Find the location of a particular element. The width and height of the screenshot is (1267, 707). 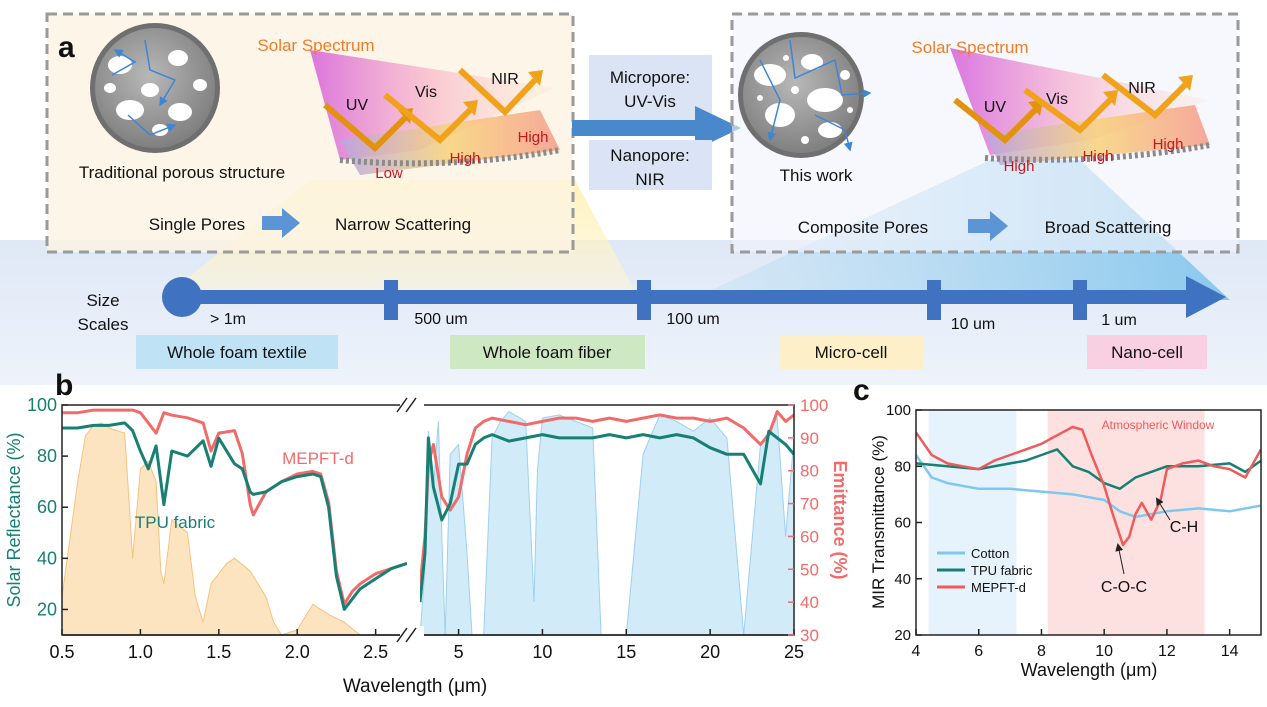

c-xtick-label: 10 is located at coordinates (1104, 651).